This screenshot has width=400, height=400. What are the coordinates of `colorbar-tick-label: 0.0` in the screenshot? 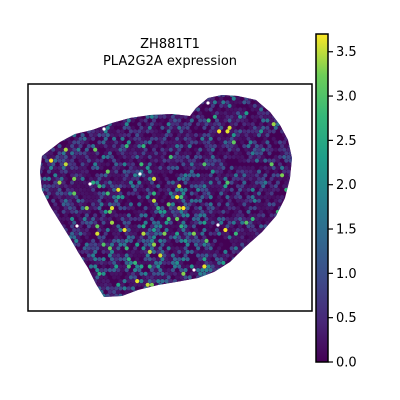 It's located at (346, 363).